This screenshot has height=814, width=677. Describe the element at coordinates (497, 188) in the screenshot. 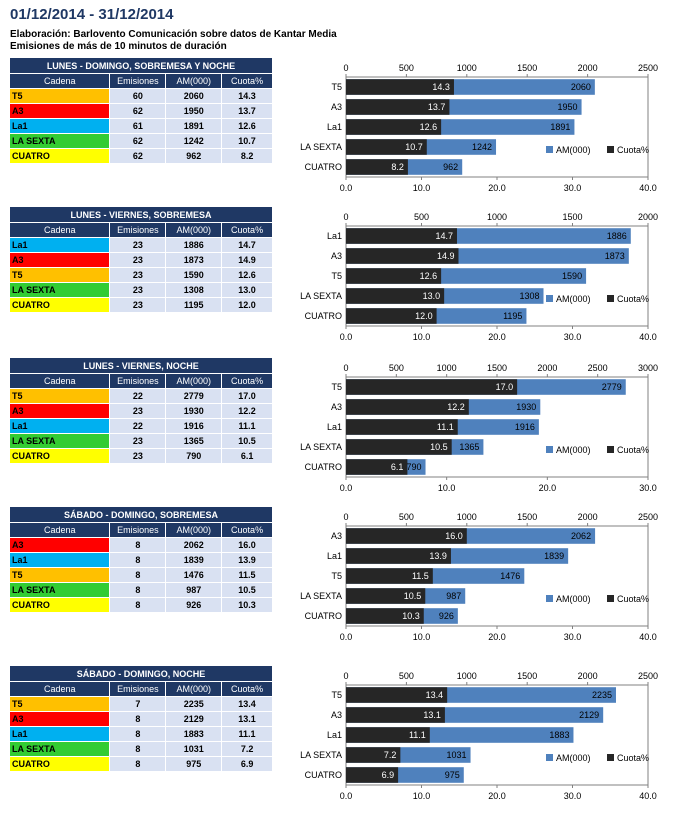

I see `bottom-axis-label: 20.0` at that location.